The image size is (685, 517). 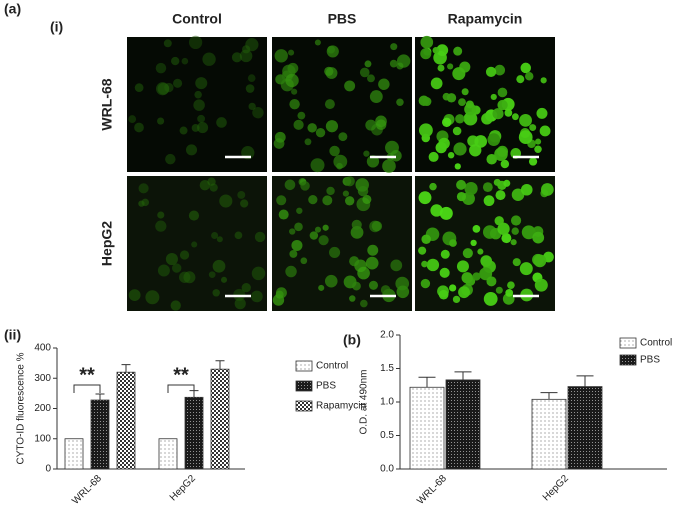 What do you see at coordinates (48, 469) in the screenshot?
I see `y-tick-label: 0` at bounding box center [48, 469].